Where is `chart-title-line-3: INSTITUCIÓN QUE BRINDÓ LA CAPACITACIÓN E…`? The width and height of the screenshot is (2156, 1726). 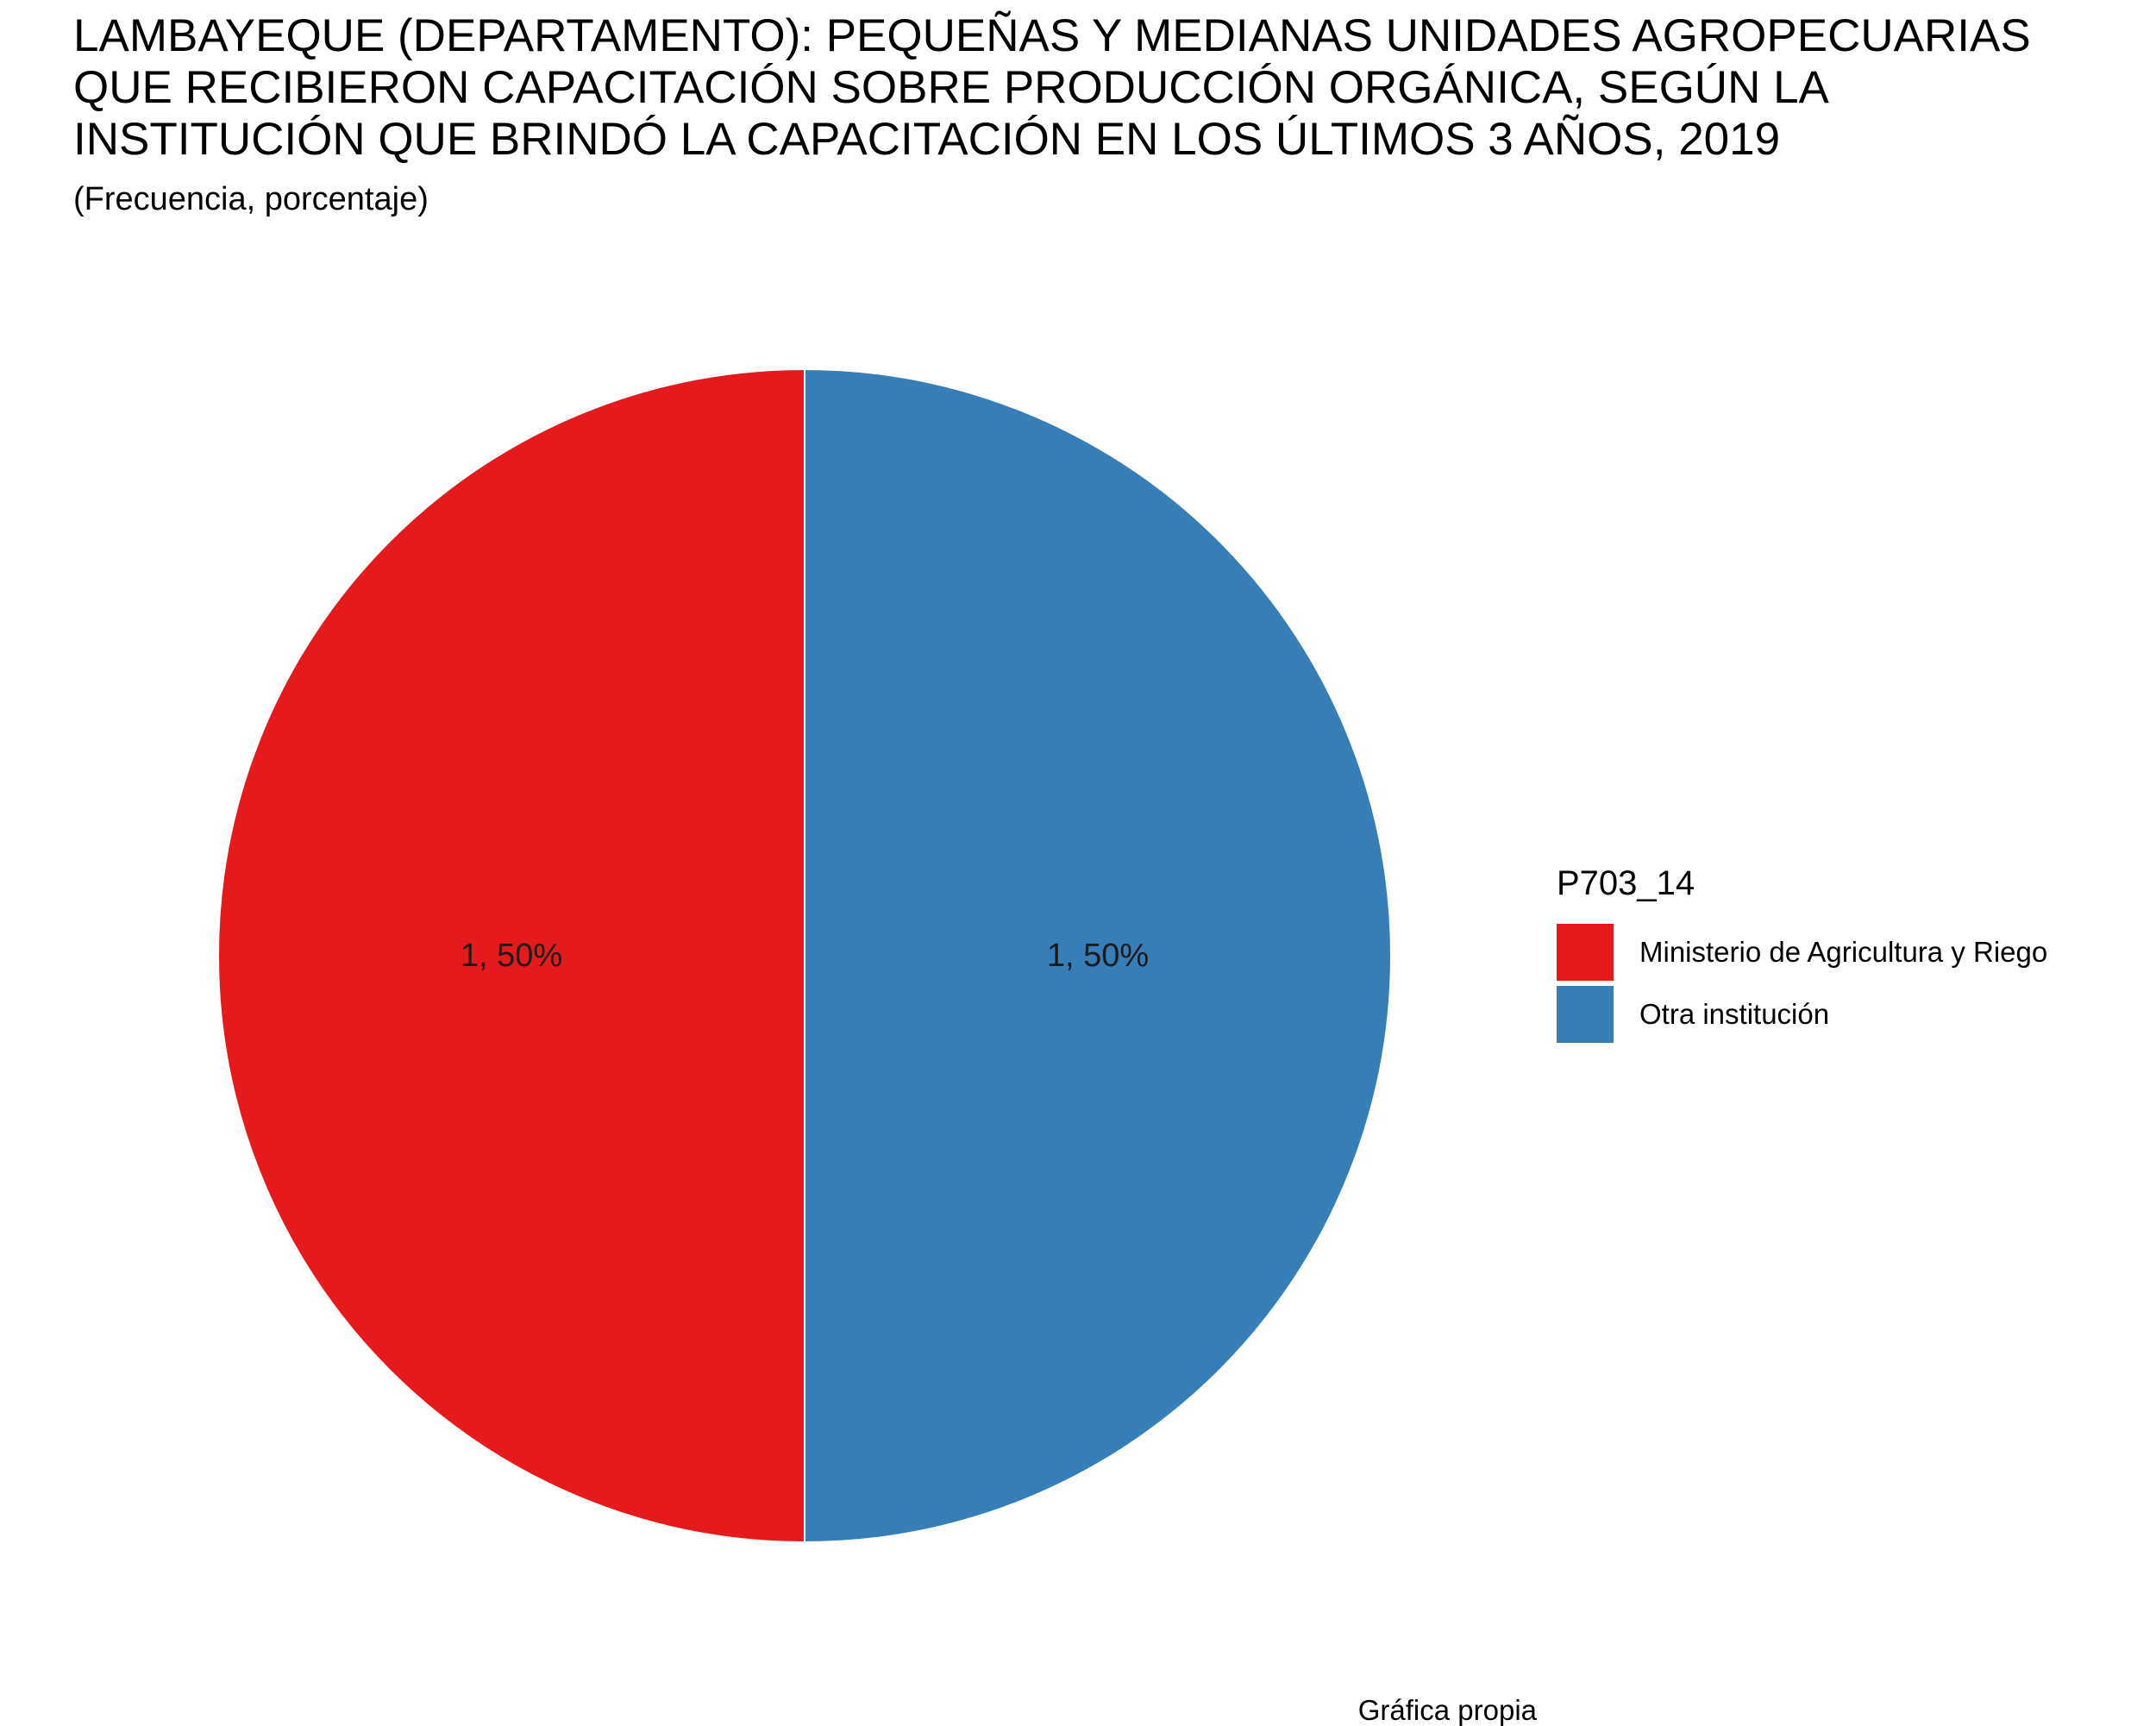
chart-title-line-3: INSTITUCIÓN QUE BRINDÓ LA CAPACITACIÓN E… is located at coordinates (927, 140).